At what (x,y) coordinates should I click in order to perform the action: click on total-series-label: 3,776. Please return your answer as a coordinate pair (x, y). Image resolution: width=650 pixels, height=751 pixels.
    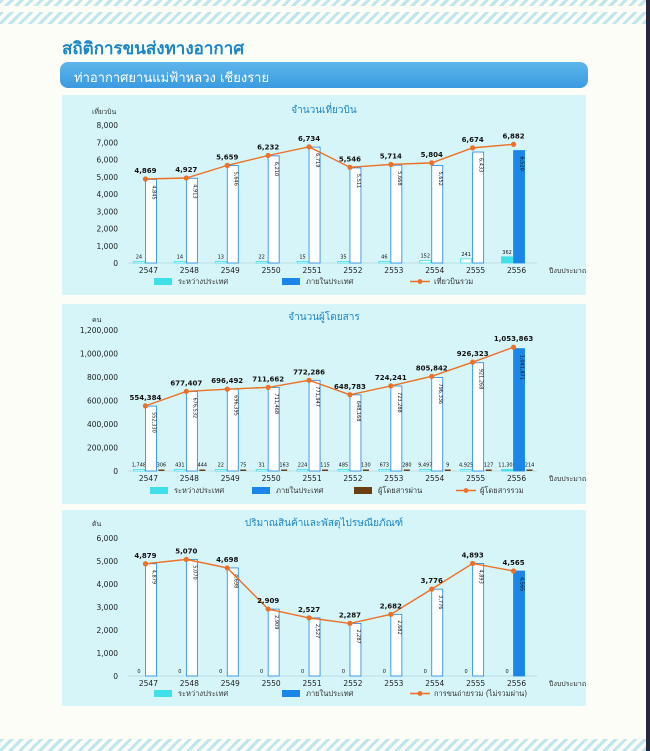
    Looking at the image, I should click on (432, 581).